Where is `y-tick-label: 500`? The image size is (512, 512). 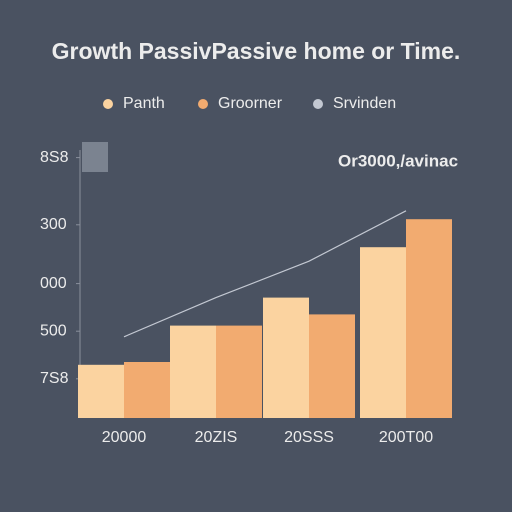
y-tick-label: 500 is located at coordinates (53, 330).